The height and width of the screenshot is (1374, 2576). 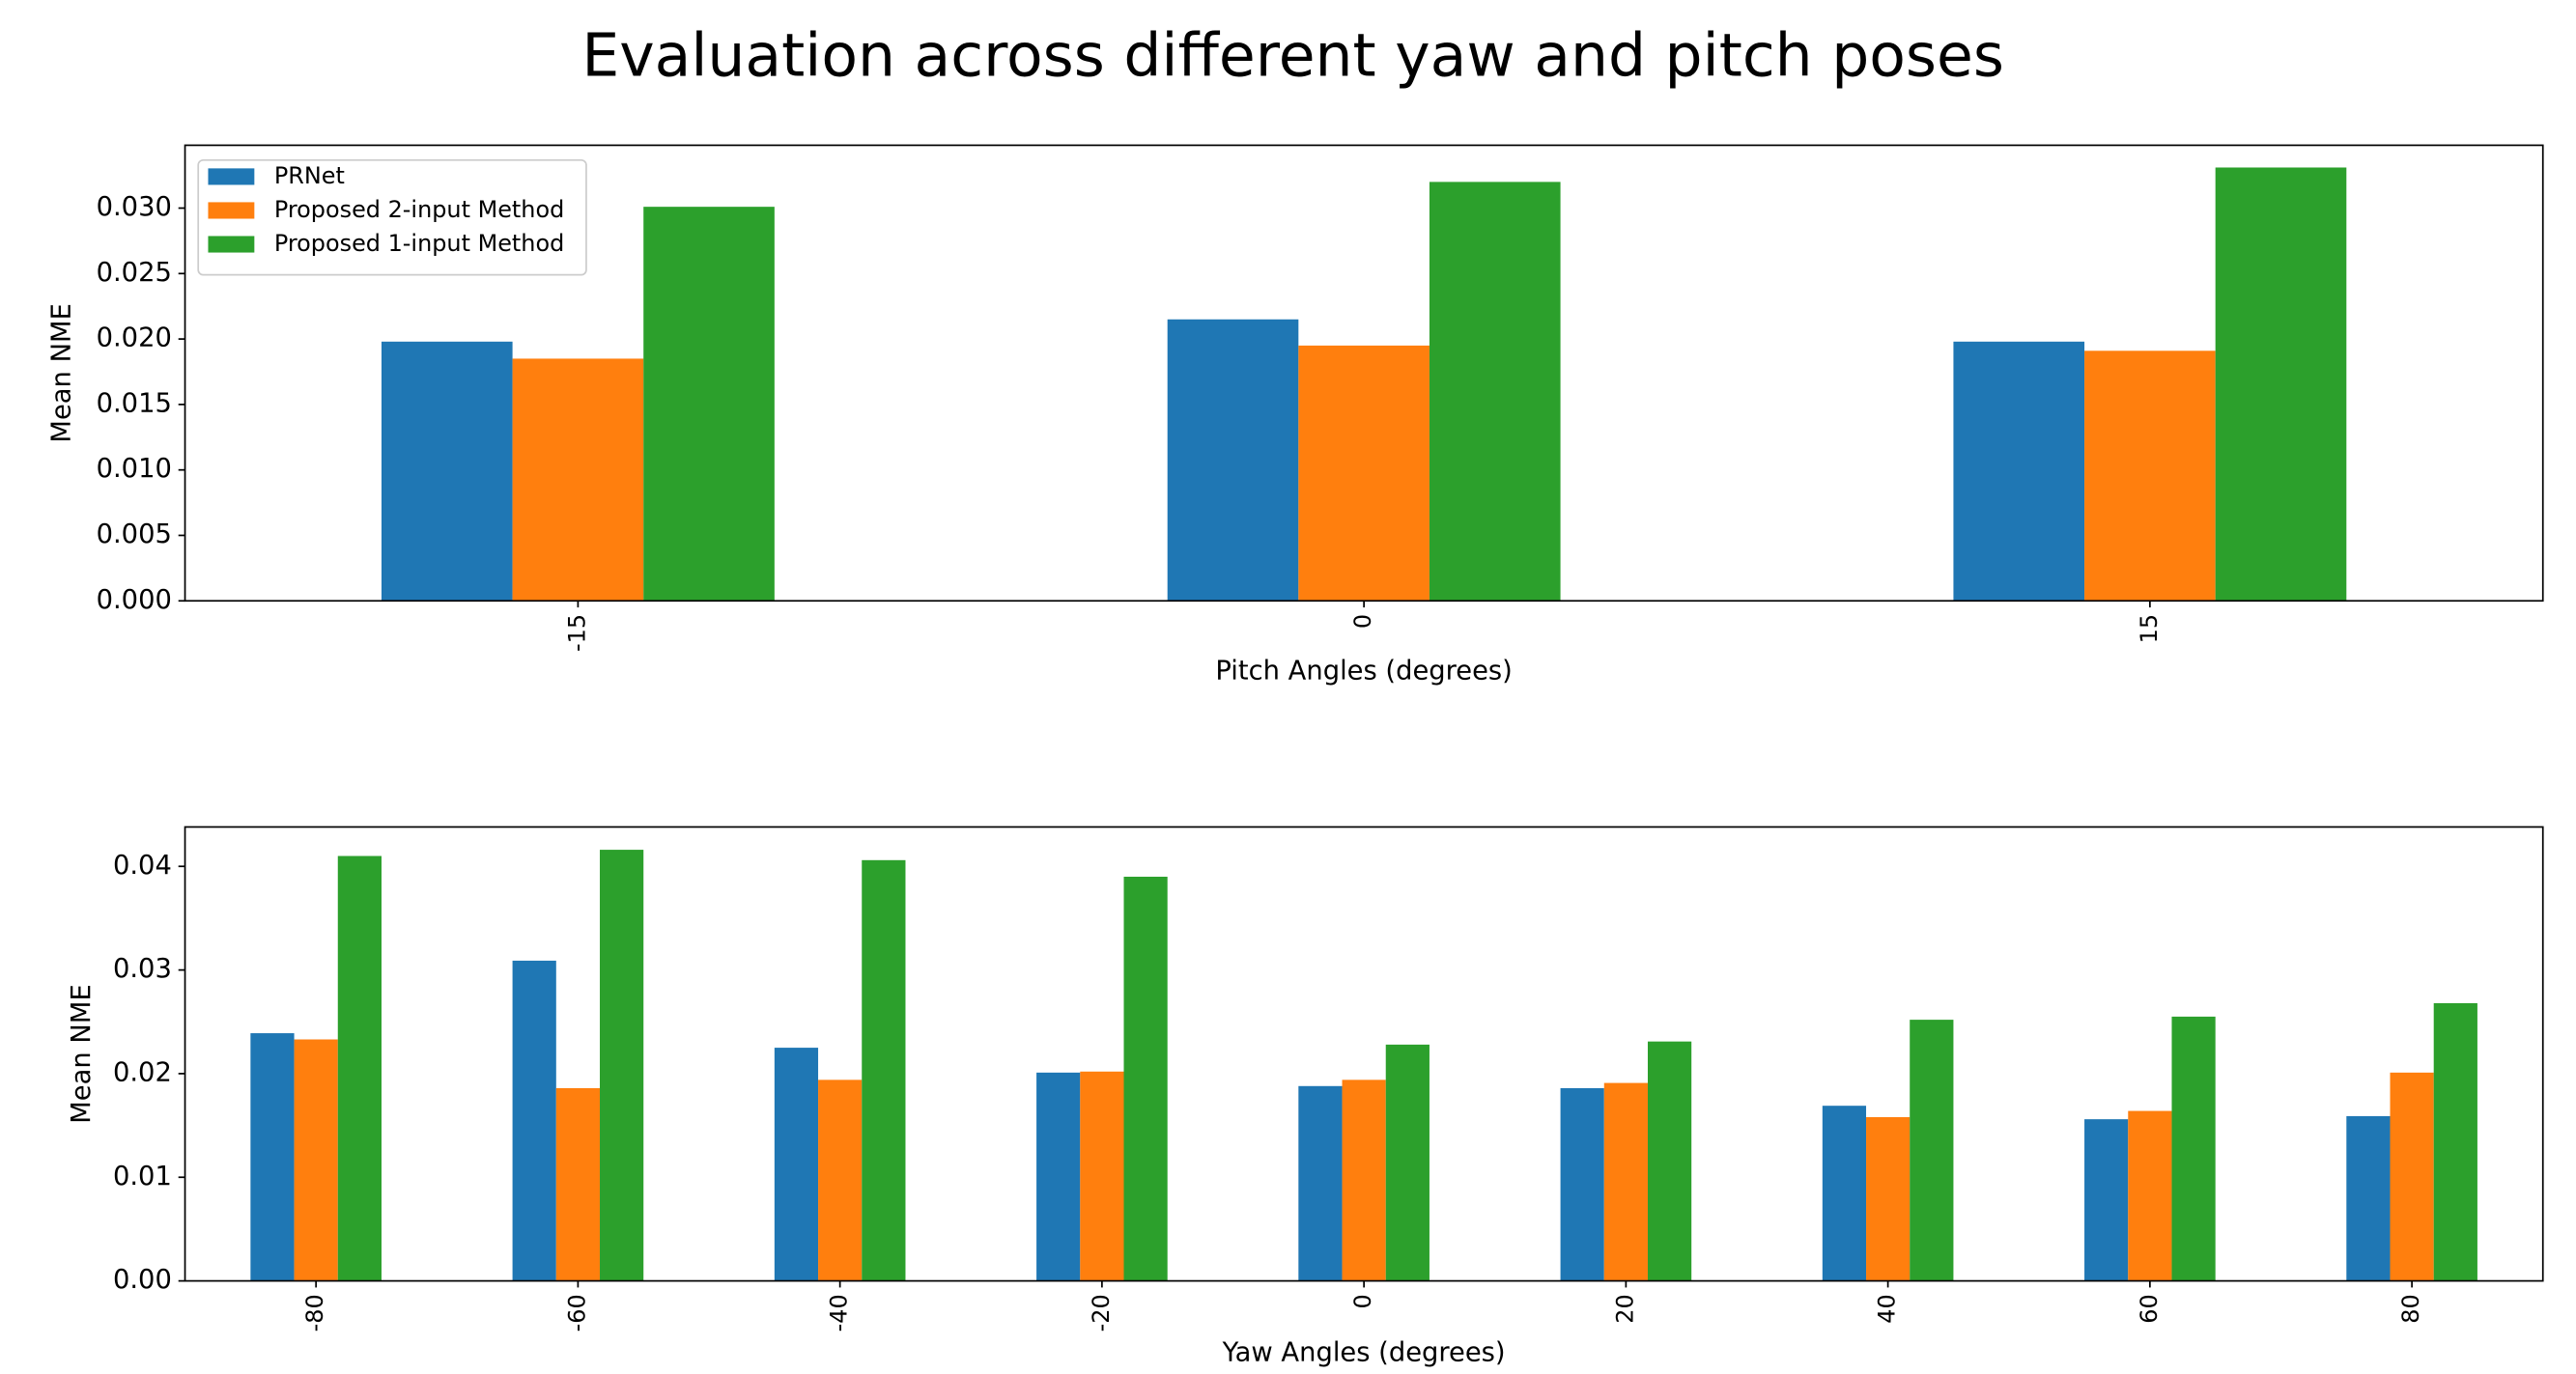 What do you see at coordinates (134, 600) in the screenshot?
I see `y-tick-label: 0.000` at bounding box center [134, 600].